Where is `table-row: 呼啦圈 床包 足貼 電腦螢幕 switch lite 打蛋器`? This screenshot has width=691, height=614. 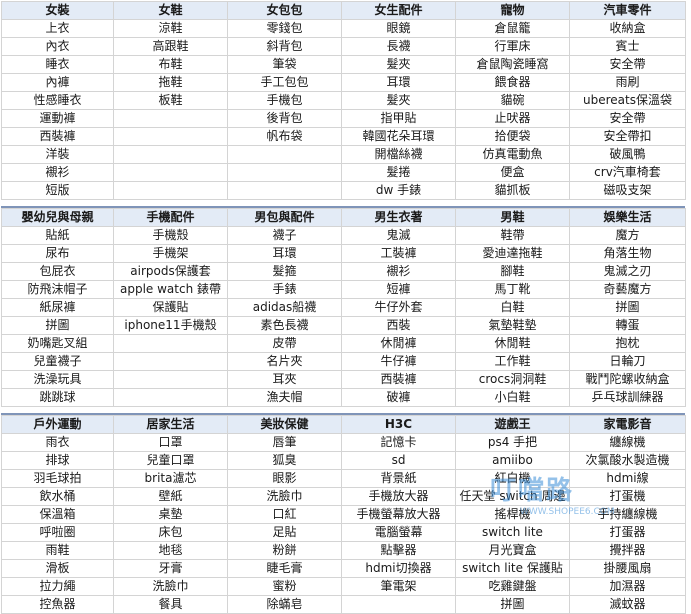
table-row: 呼啦圈 床包 足貼 電腦螢幕 switch lite 打蛋器 is located at coordinates (343, 532).